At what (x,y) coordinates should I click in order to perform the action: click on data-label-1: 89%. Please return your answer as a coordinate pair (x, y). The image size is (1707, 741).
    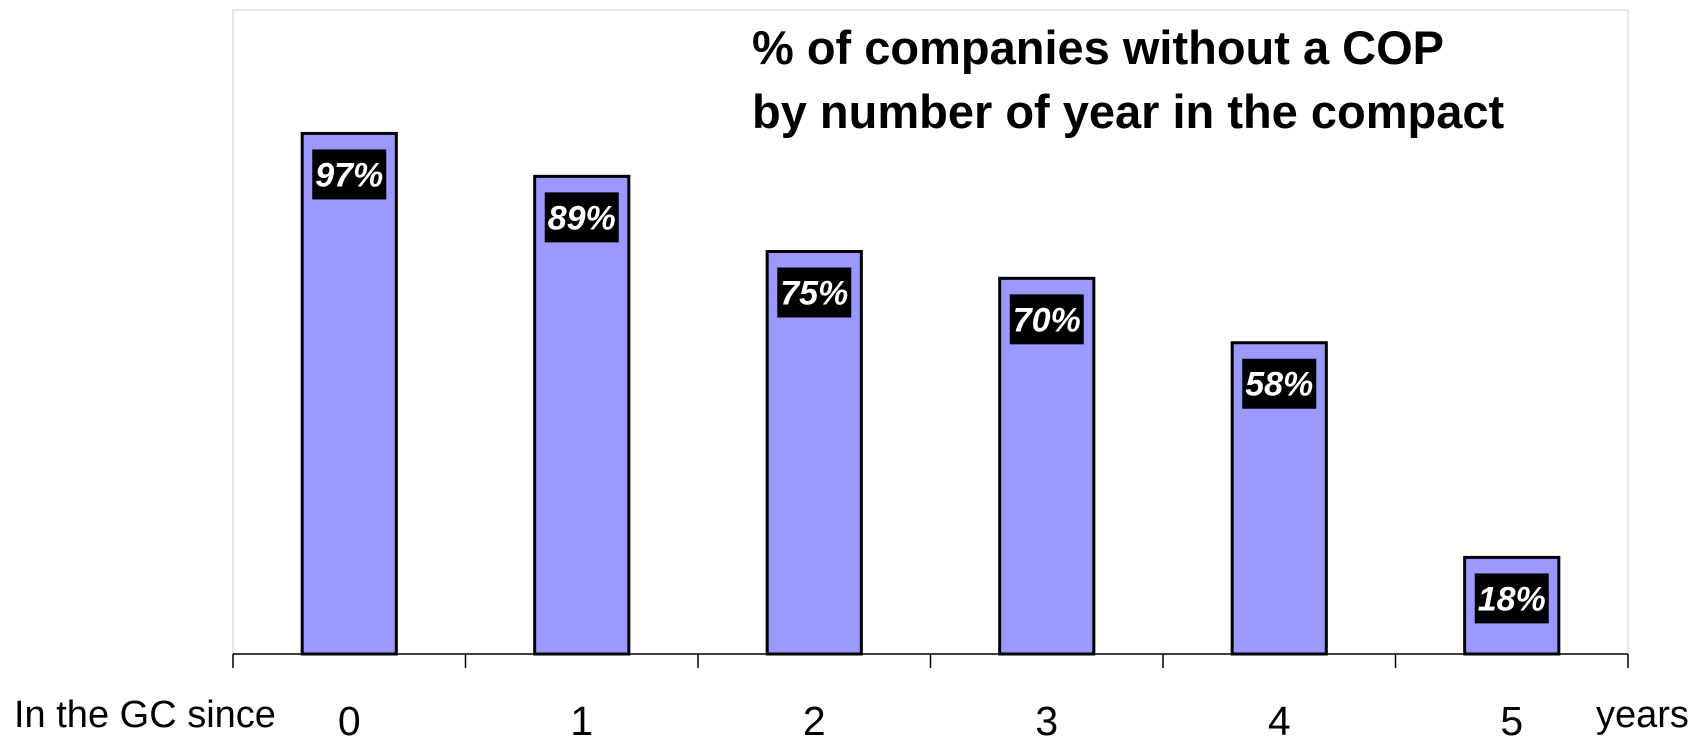
    Looking at the image, I should click on (582, 218).